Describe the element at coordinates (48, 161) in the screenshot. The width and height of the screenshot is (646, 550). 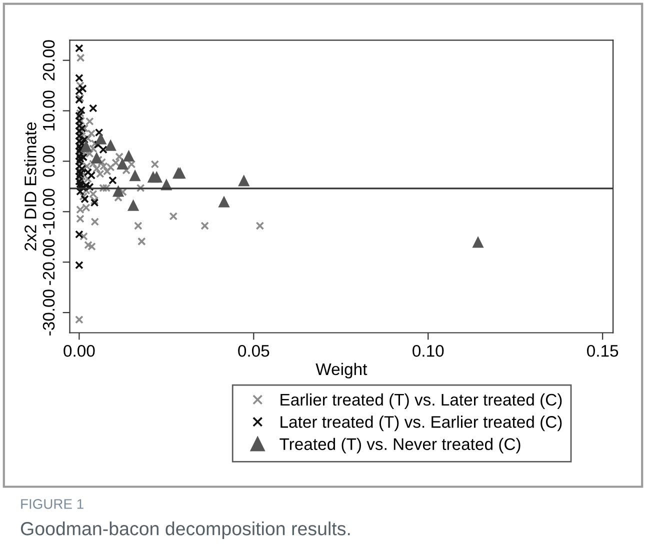
I see `y-tick-label: 0.00` at that location.